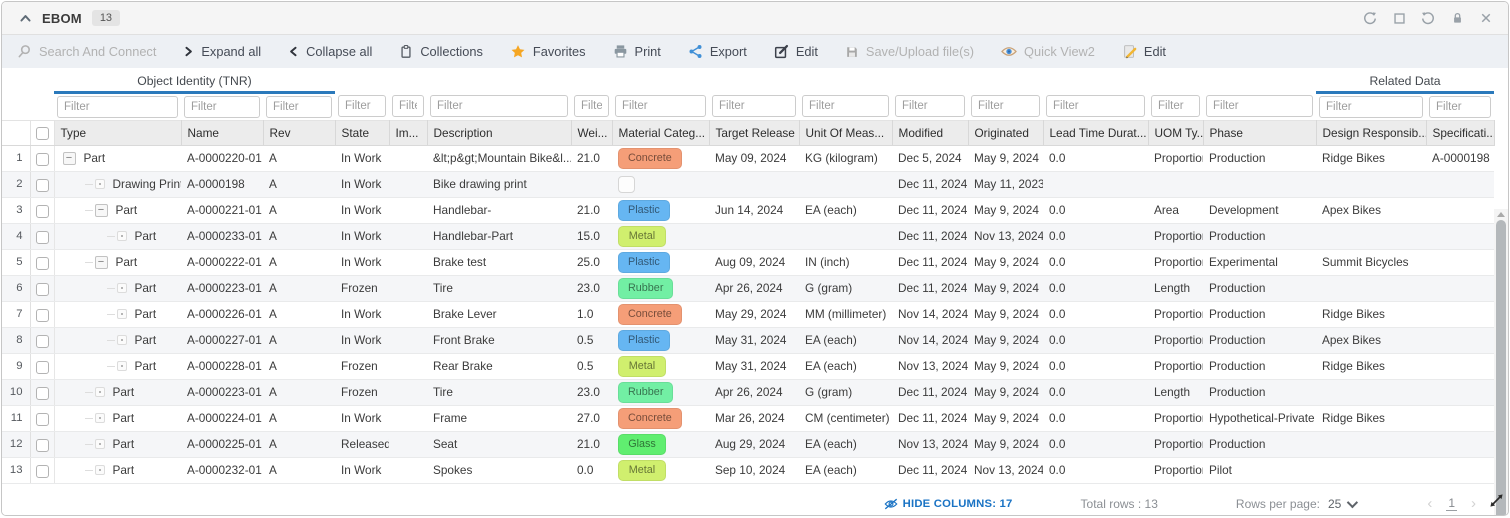 The width and height of the screenshot is (1510, 518). What do you see at coordinates (1144, 51) in the screenshot?
I see `toolbar-edit-2: Edit` at bounding box center [1144, 51].